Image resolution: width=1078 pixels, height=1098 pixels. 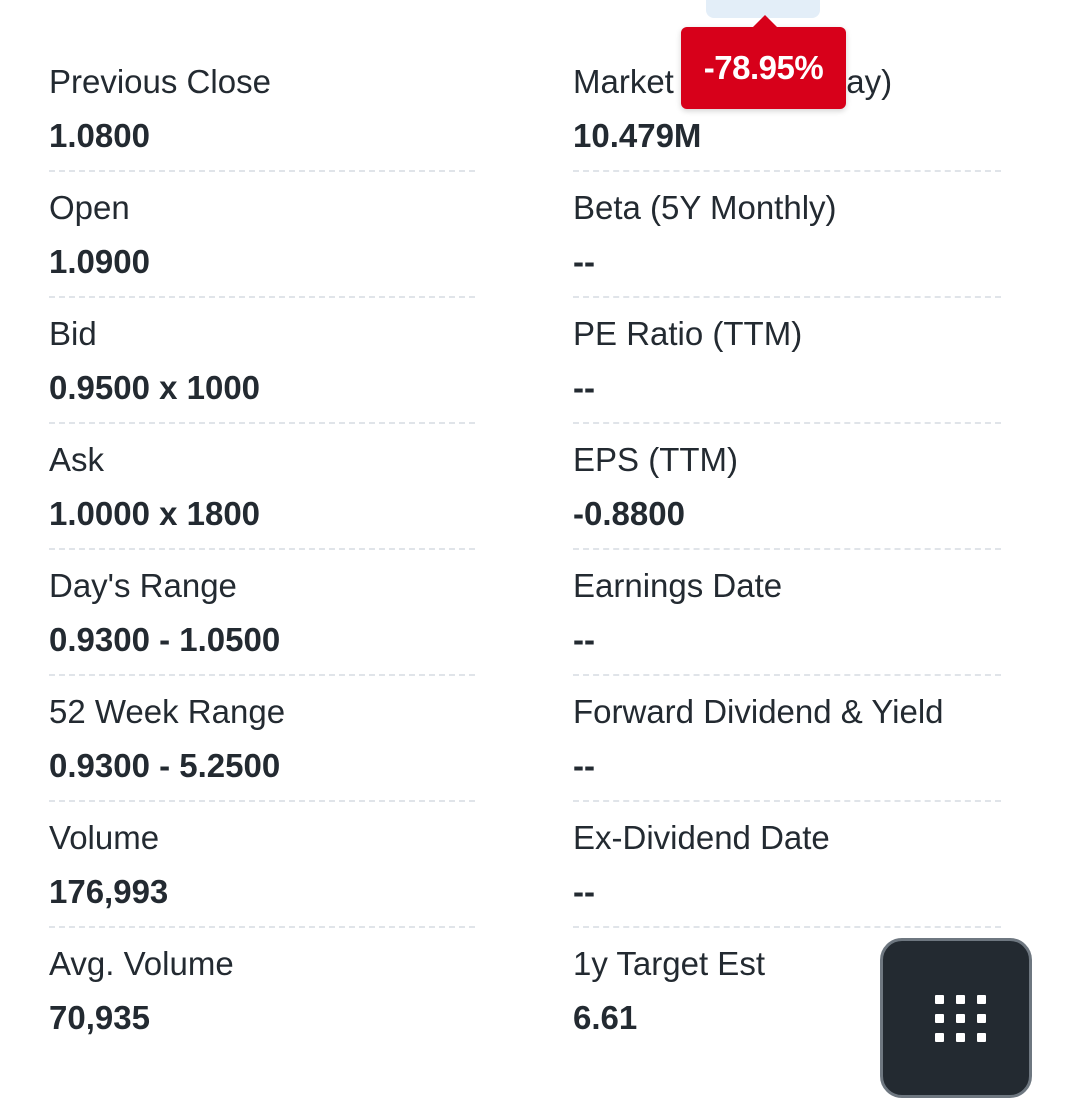 I want to click on price-change-badge: -78.95%, so click(x=763, y=62).